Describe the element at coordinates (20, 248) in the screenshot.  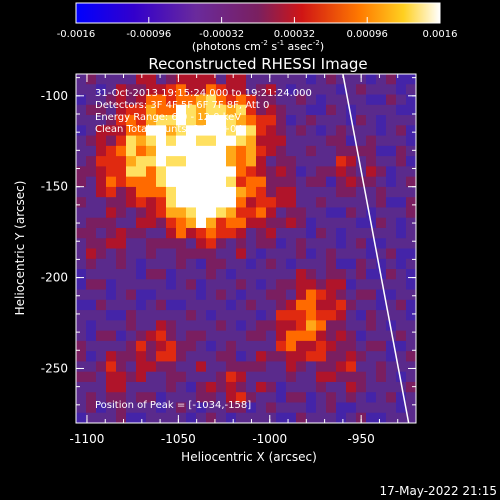
I see `y-axis-label: Heliocentric Y (arcsec)` at that location.